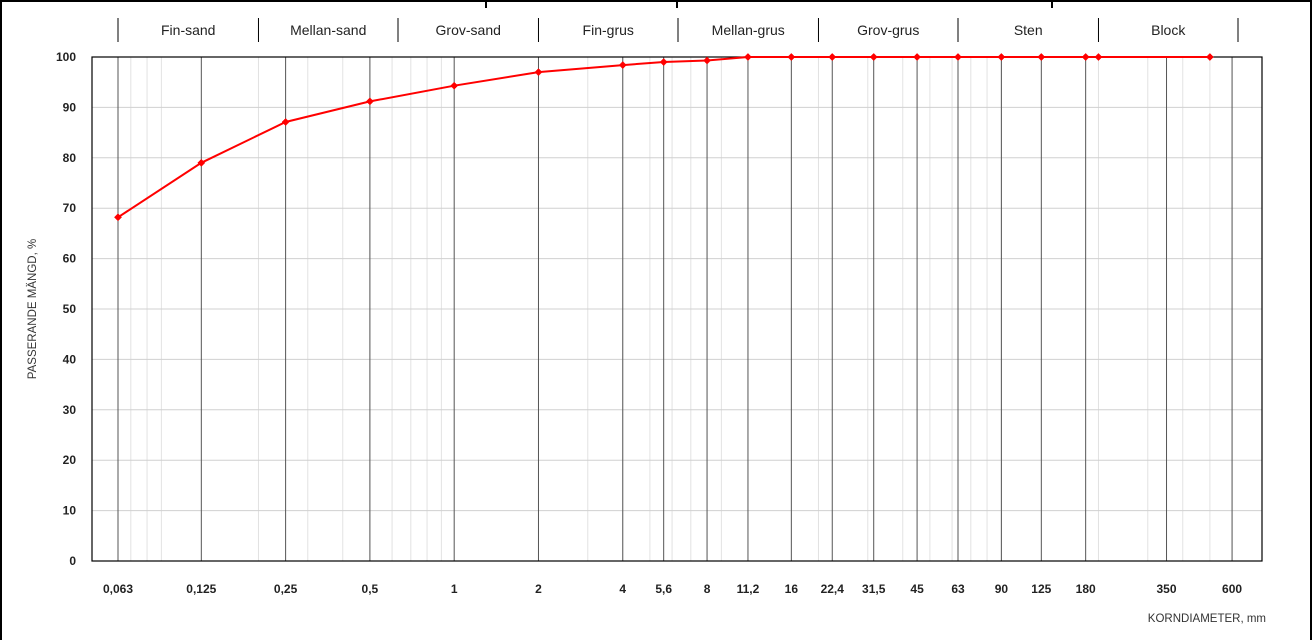  I want to click on y-tick-label: 10, so click(70, 511).